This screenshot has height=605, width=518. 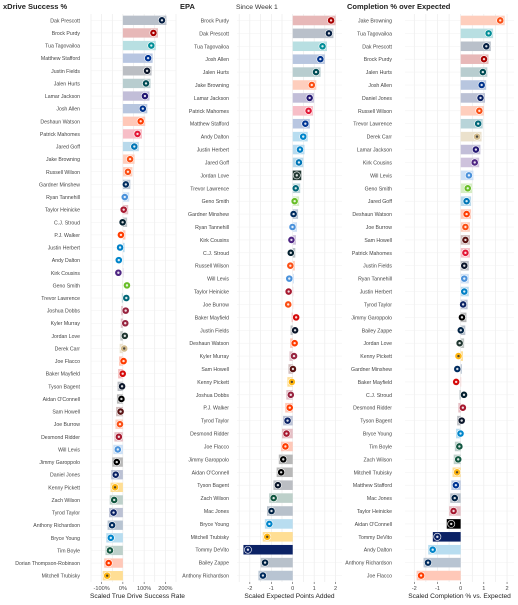 I want to click on player-label: C.J. Stroud, so click(x=67, y=223).